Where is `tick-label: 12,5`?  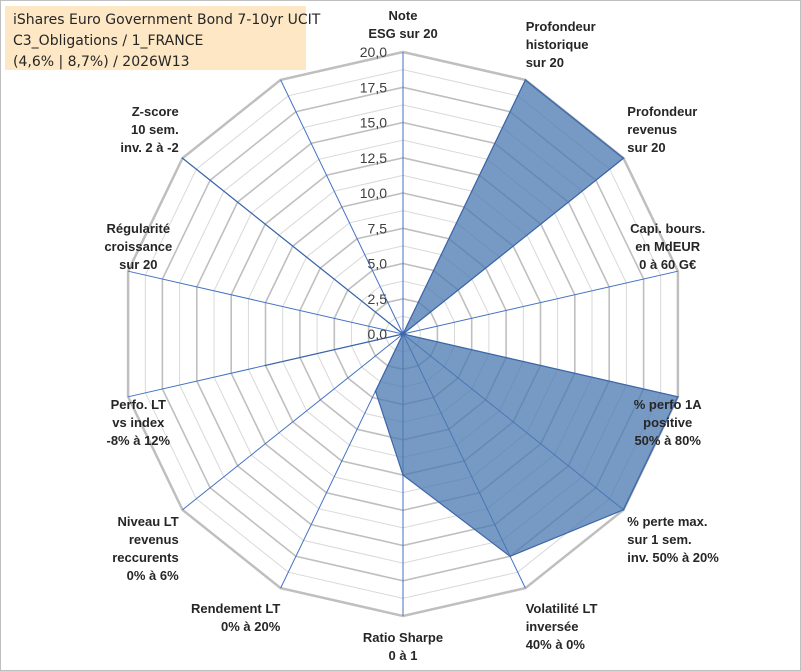
tick-label: 12,5 is located at coordinates (373, 158).